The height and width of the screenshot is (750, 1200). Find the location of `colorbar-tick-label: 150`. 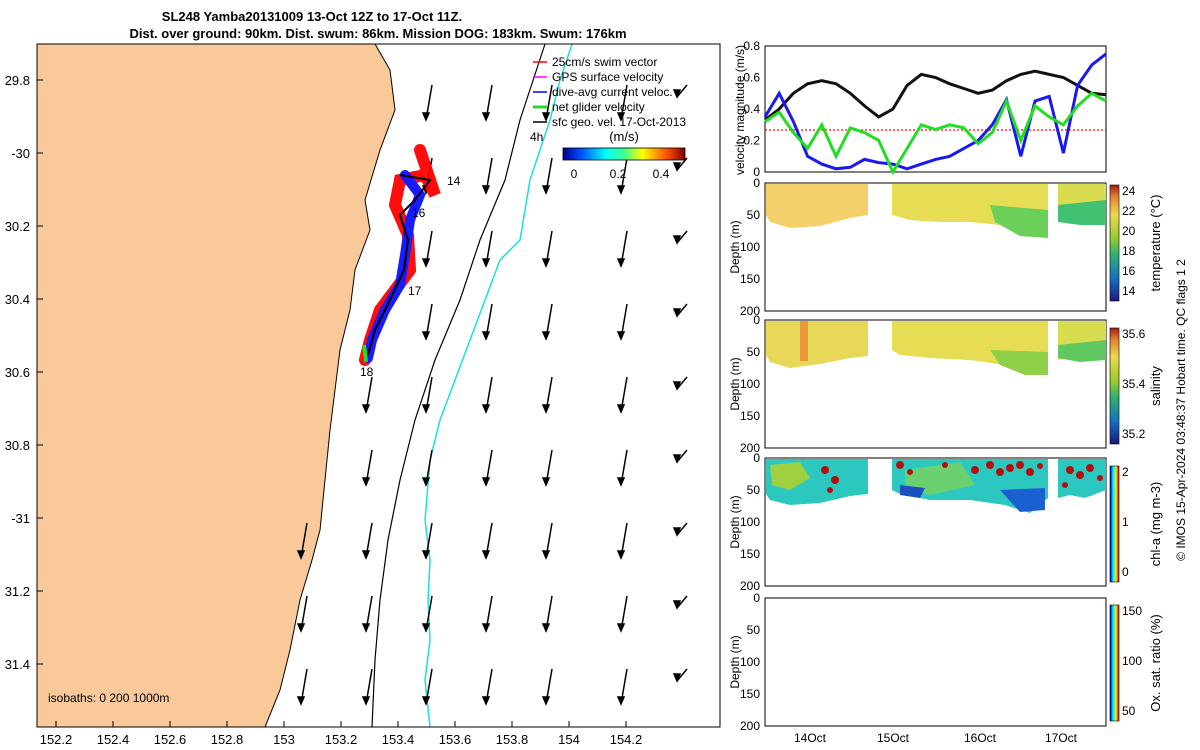

colorbar-tick-label: 150 is located at coordinates (1132, 611).